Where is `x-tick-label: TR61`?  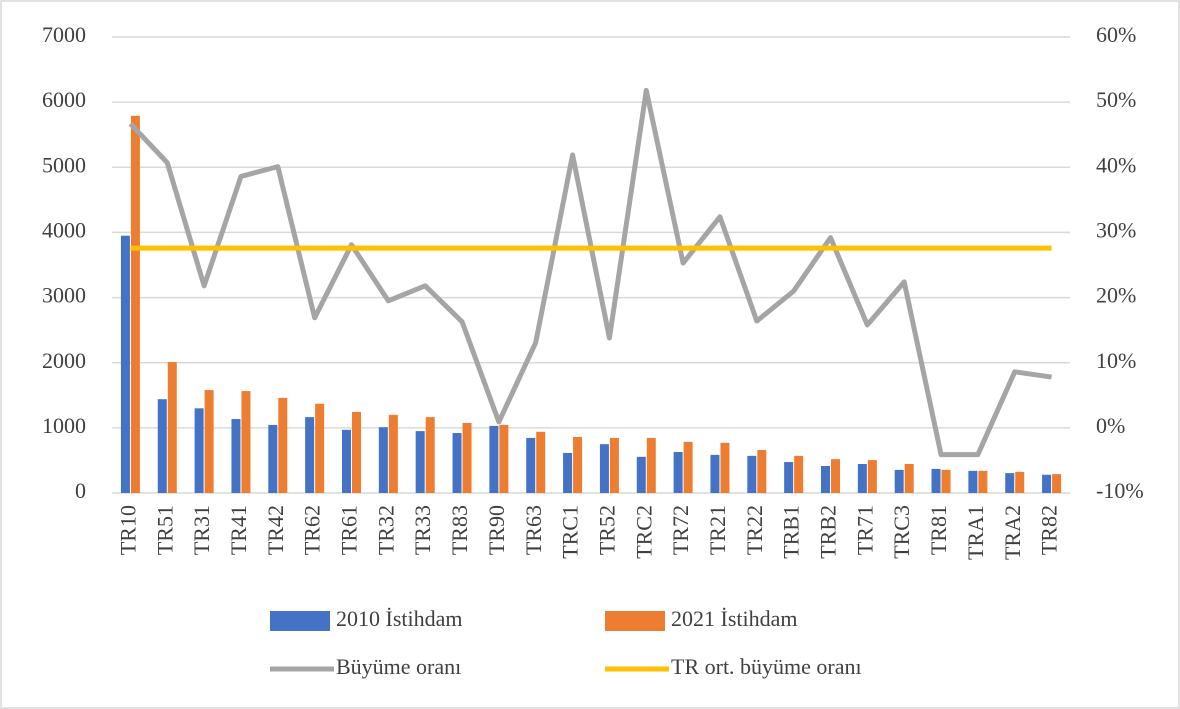 x-tick-label: TR61 is located at coordinates (349, 530).